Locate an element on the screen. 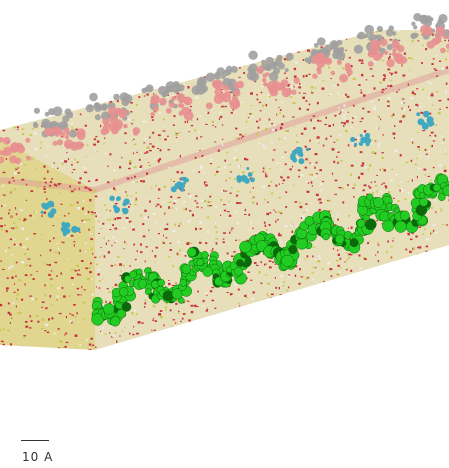  helix-atom is located at coordinates (361, 223).